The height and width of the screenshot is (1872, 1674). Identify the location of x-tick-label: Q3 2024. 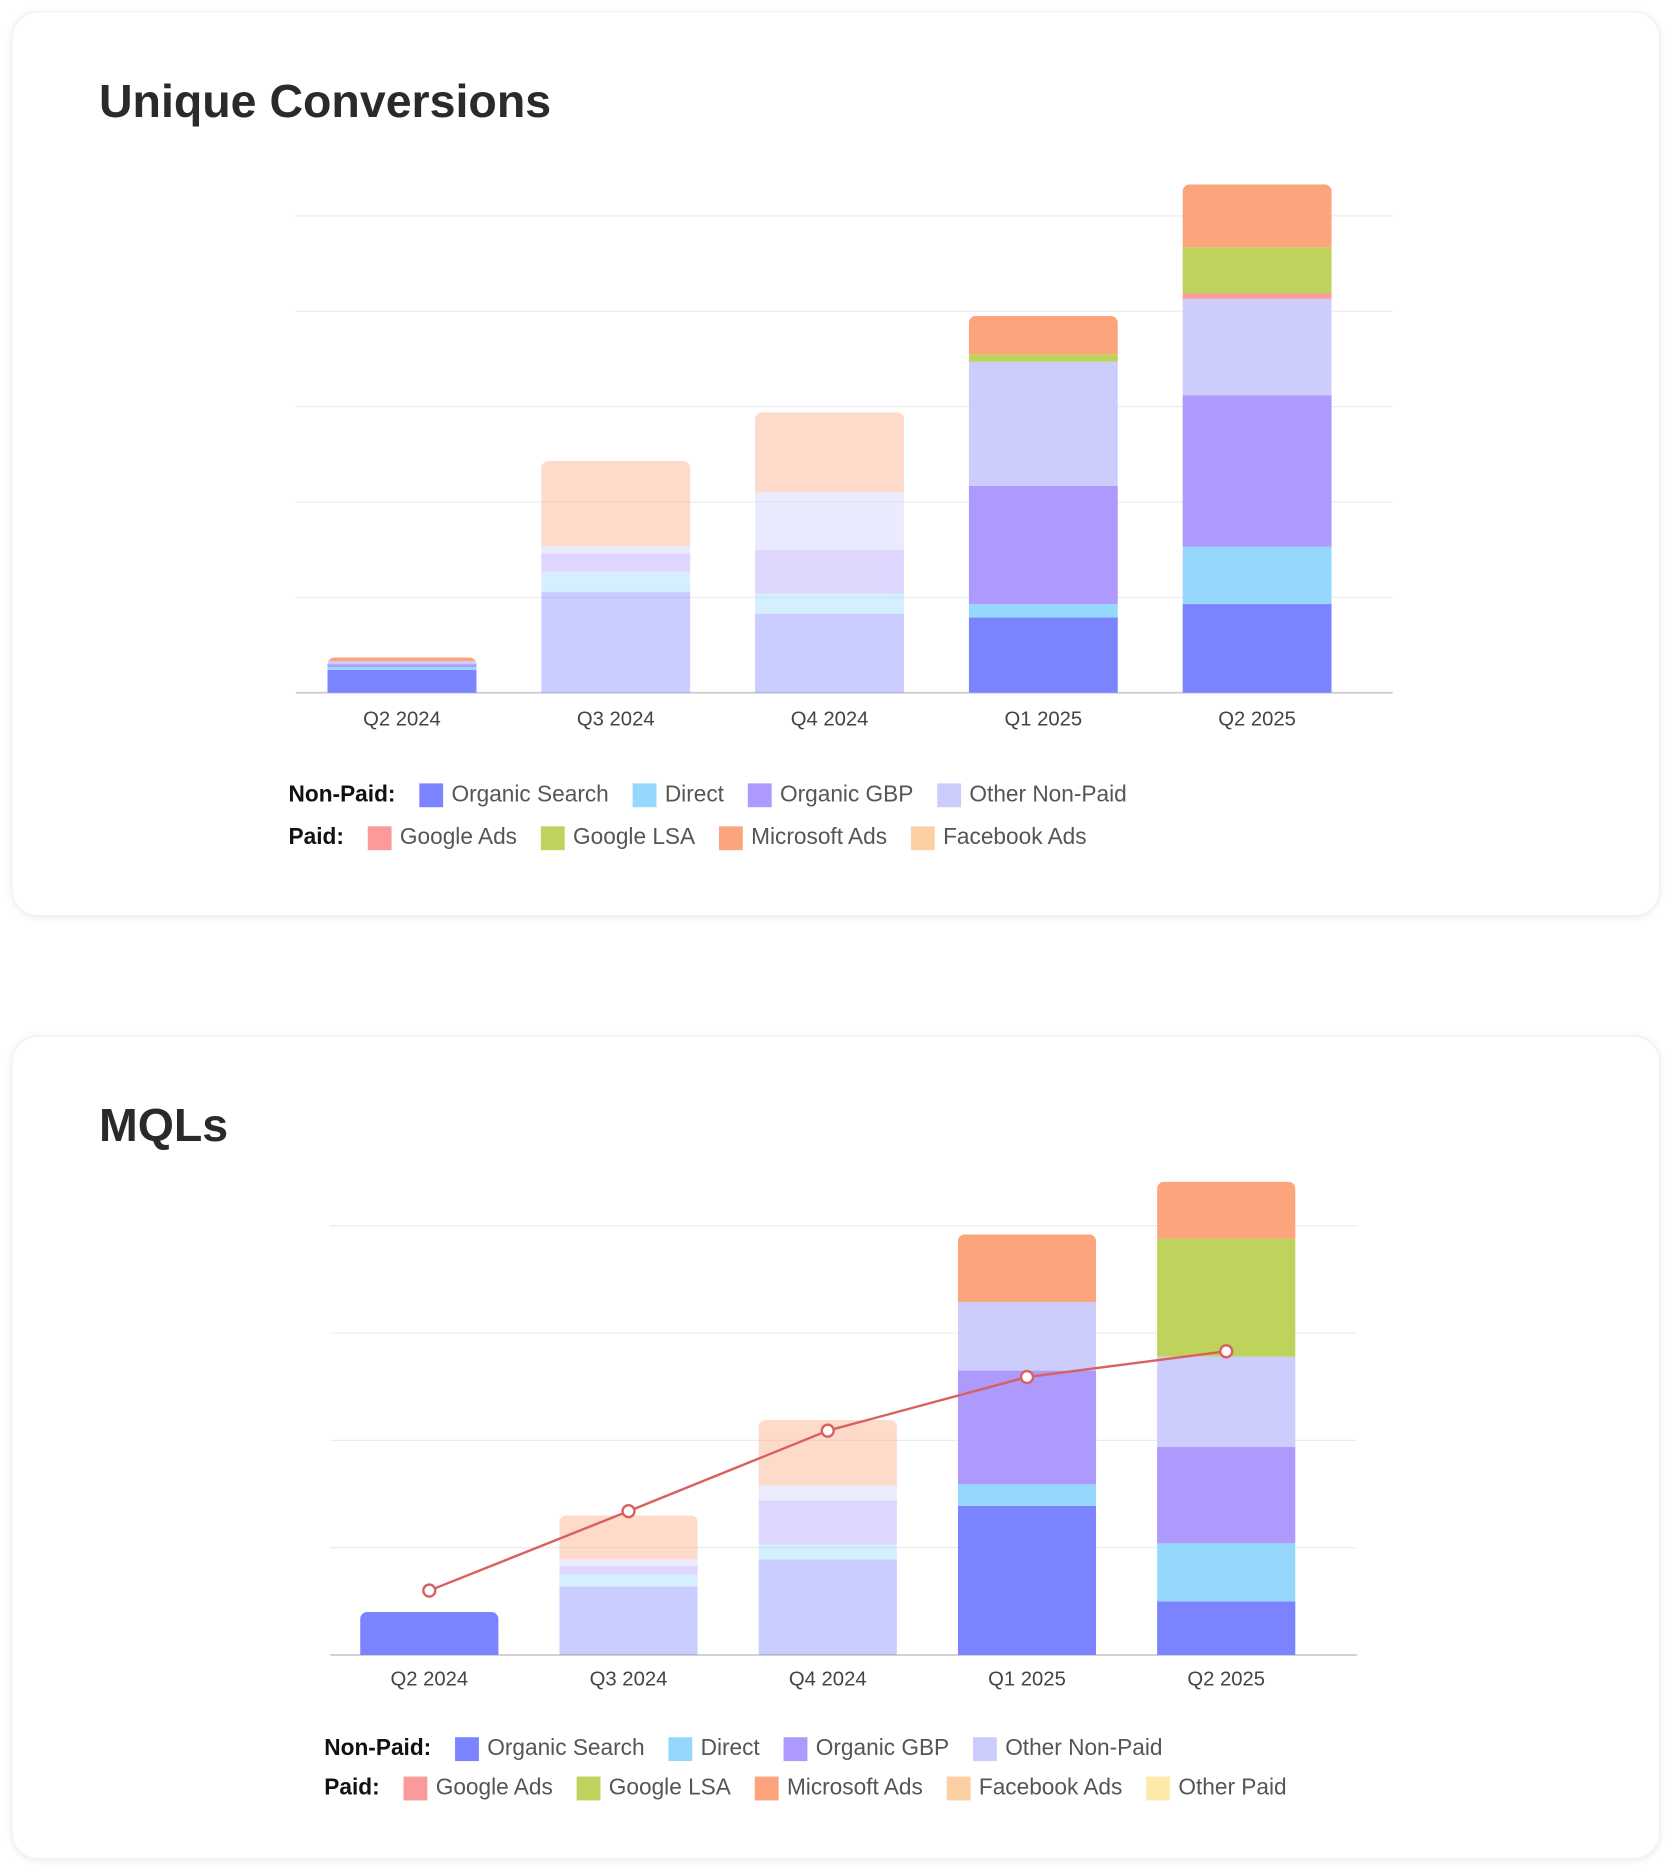
(629, 1679).